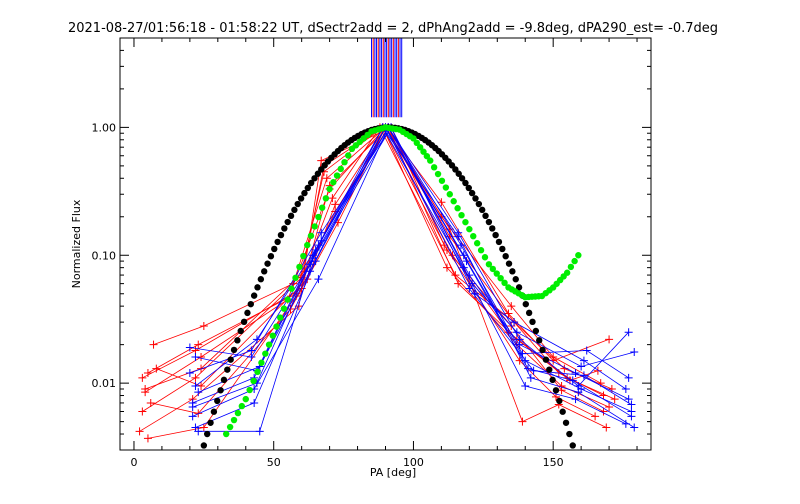  I want to click on x-tick-label: 50, so click(274, 462).